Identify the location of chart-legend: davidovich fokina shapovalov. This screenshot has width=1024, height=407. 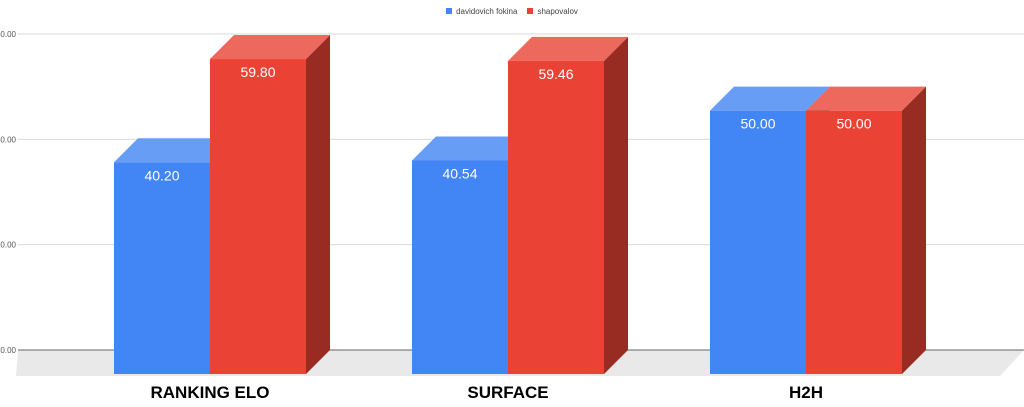
(512, 11).